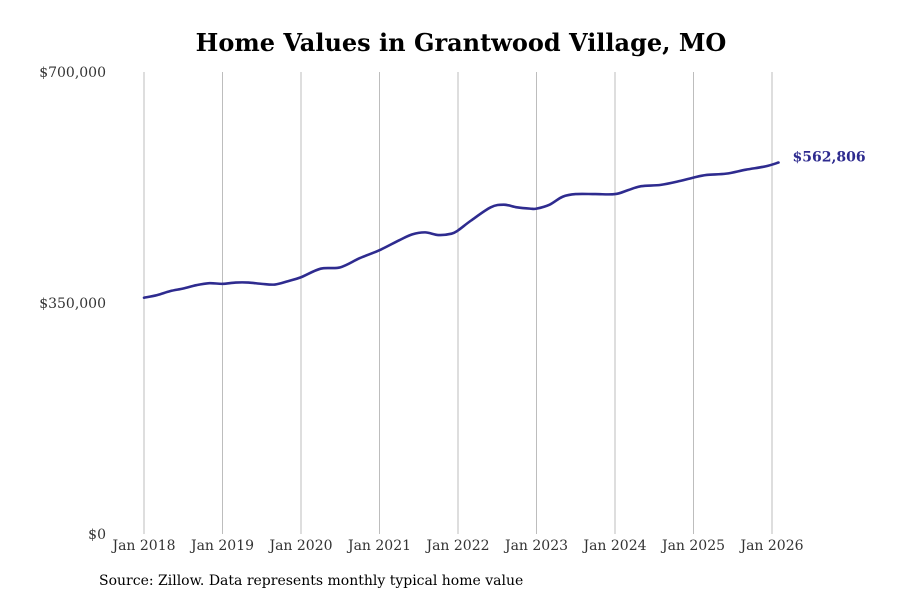 The image size is (900, 600). What do you see at coordinates (142, 546) in the screenshot?
I see `x-tick-label: Jan 2018` at bounding box center [142, 546].